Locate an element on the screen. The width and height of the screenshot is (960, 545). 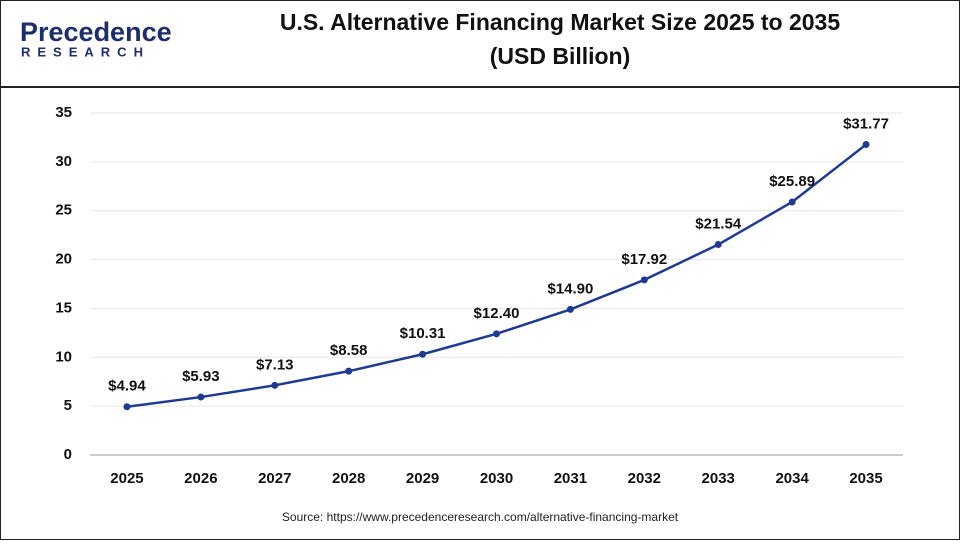
y-tick-label: 35 is located at coordinates (63, 112).